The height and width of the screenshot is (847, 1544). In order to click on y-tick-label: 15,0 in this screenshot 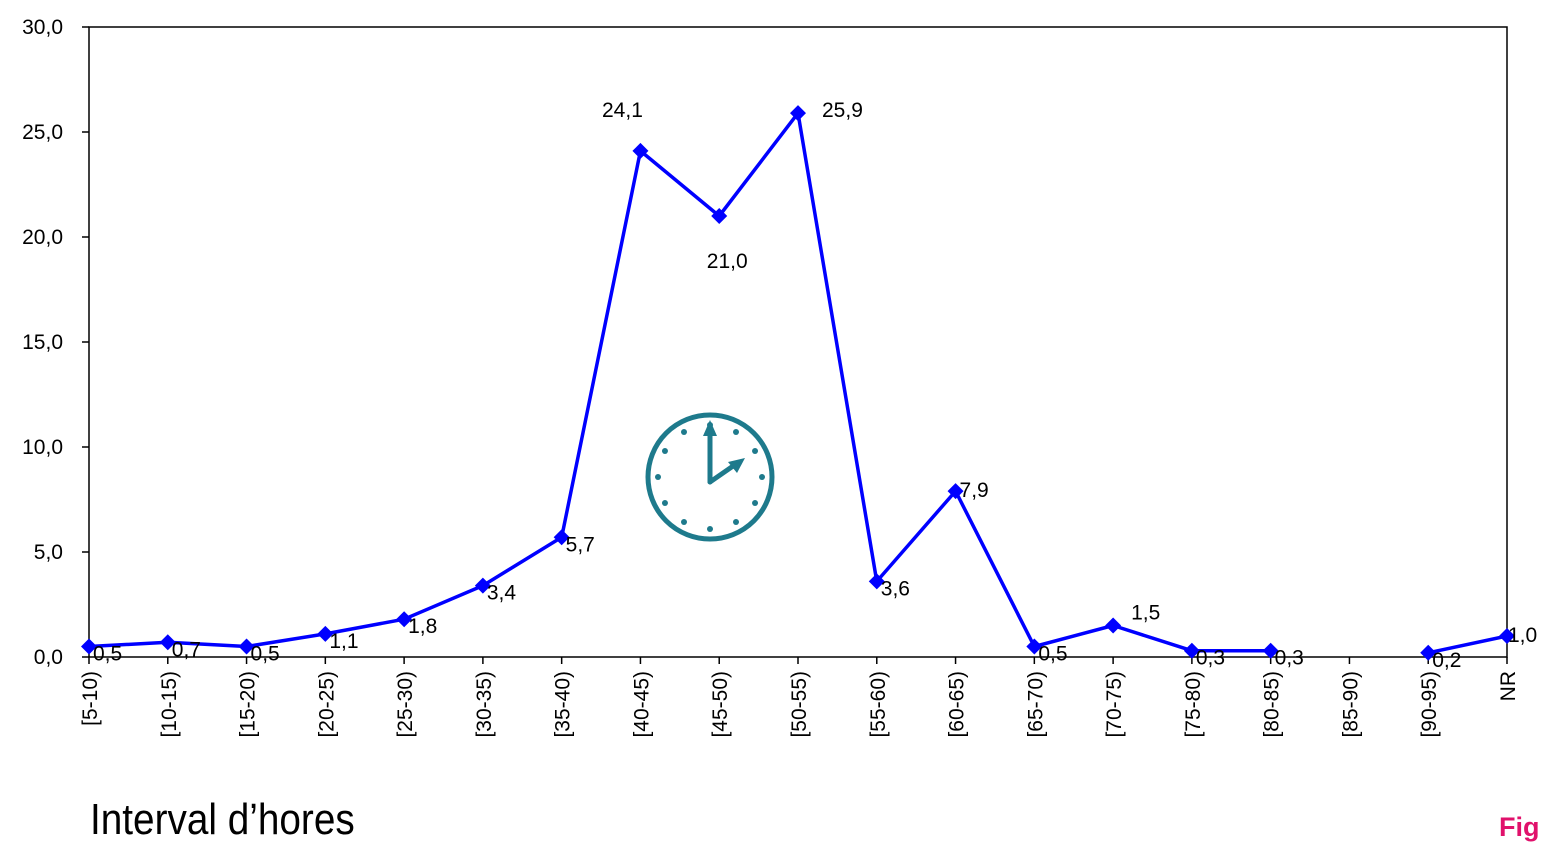, I will do `click(42, 342)`.